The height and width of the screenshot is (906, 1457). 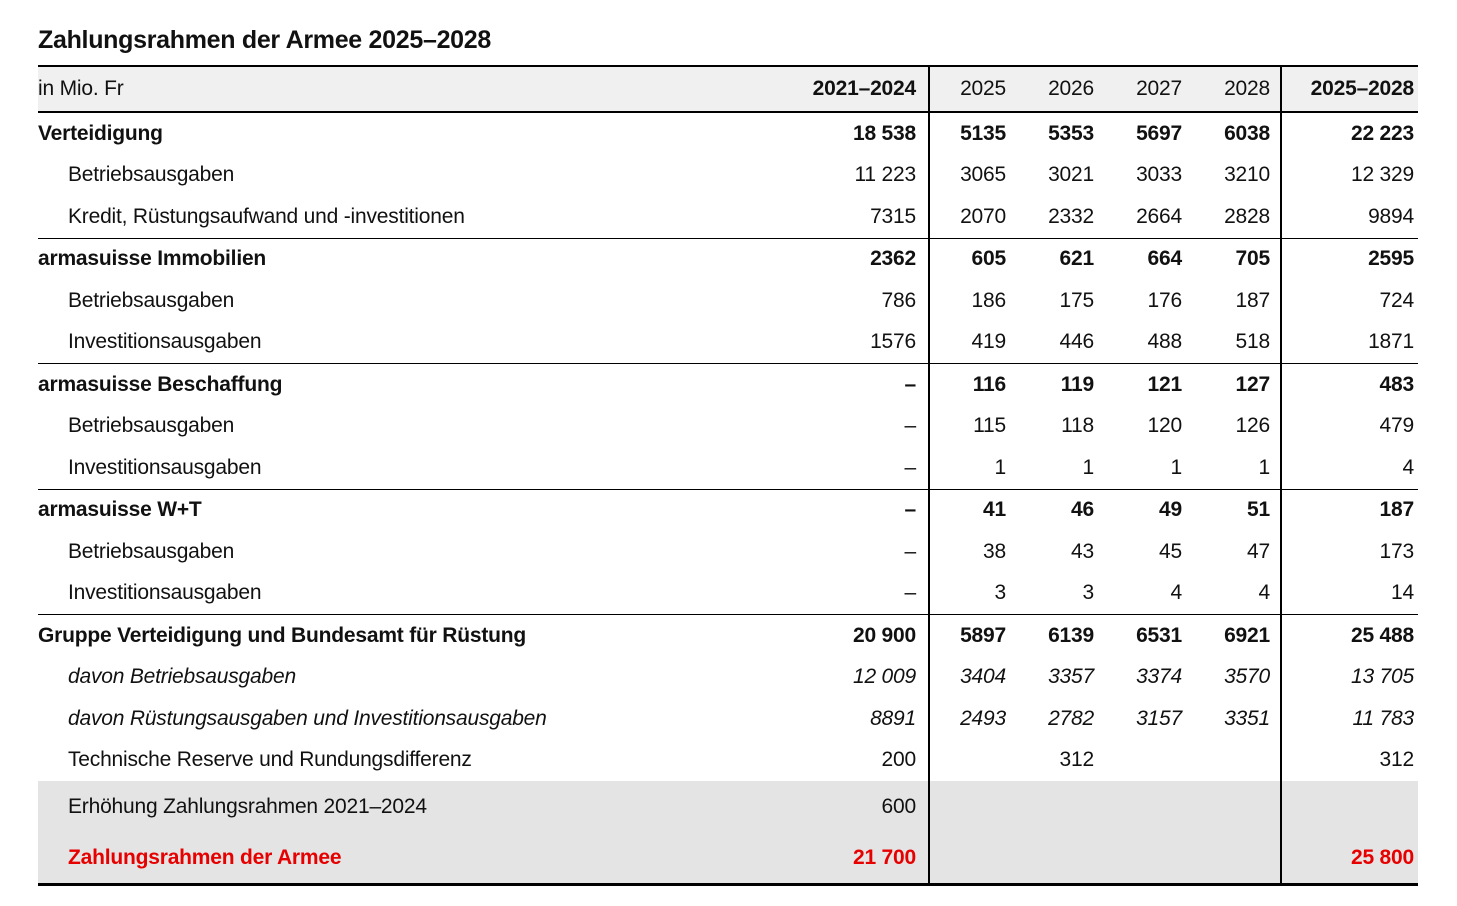 What do you see at coordinates (1247, 216) in the screenshot?
I see `value-cell: 2828` at bounding box center [1247, 216].